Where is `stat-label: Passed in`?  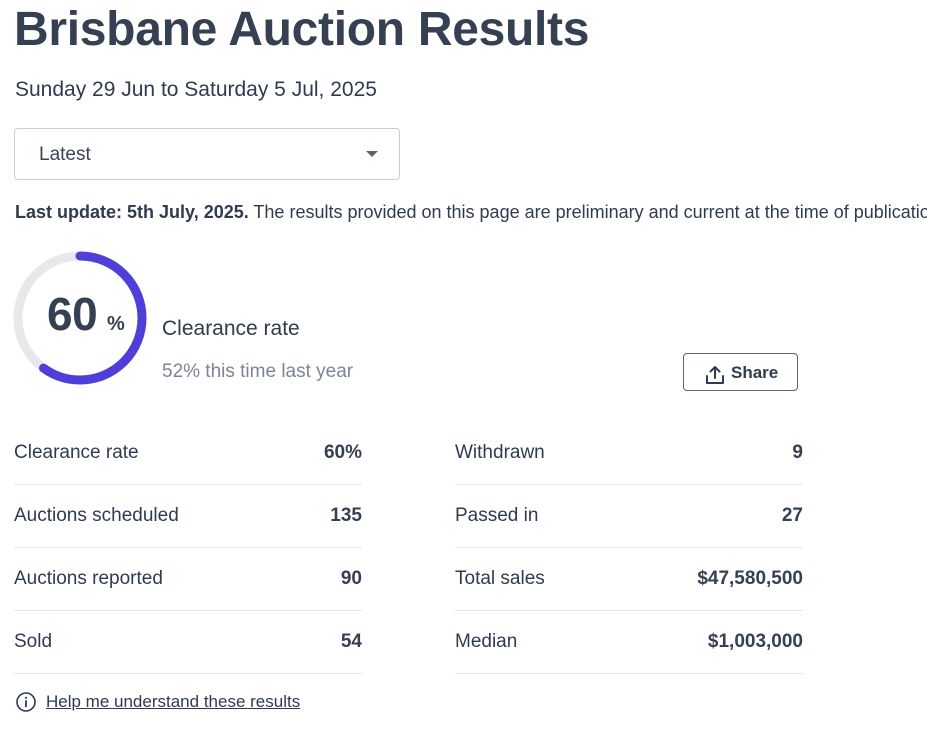 stat-label: Passed in is located at coordinates (497, 515).